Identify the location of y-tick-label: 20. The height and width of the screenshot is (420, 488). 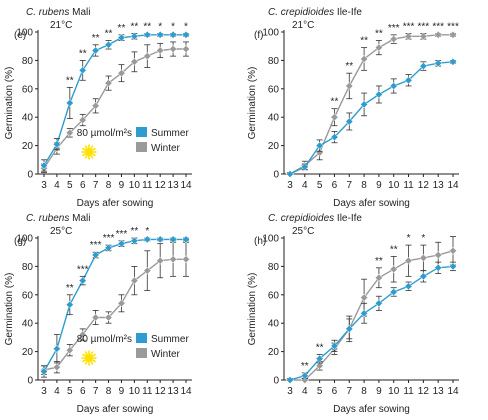
(28, 352).